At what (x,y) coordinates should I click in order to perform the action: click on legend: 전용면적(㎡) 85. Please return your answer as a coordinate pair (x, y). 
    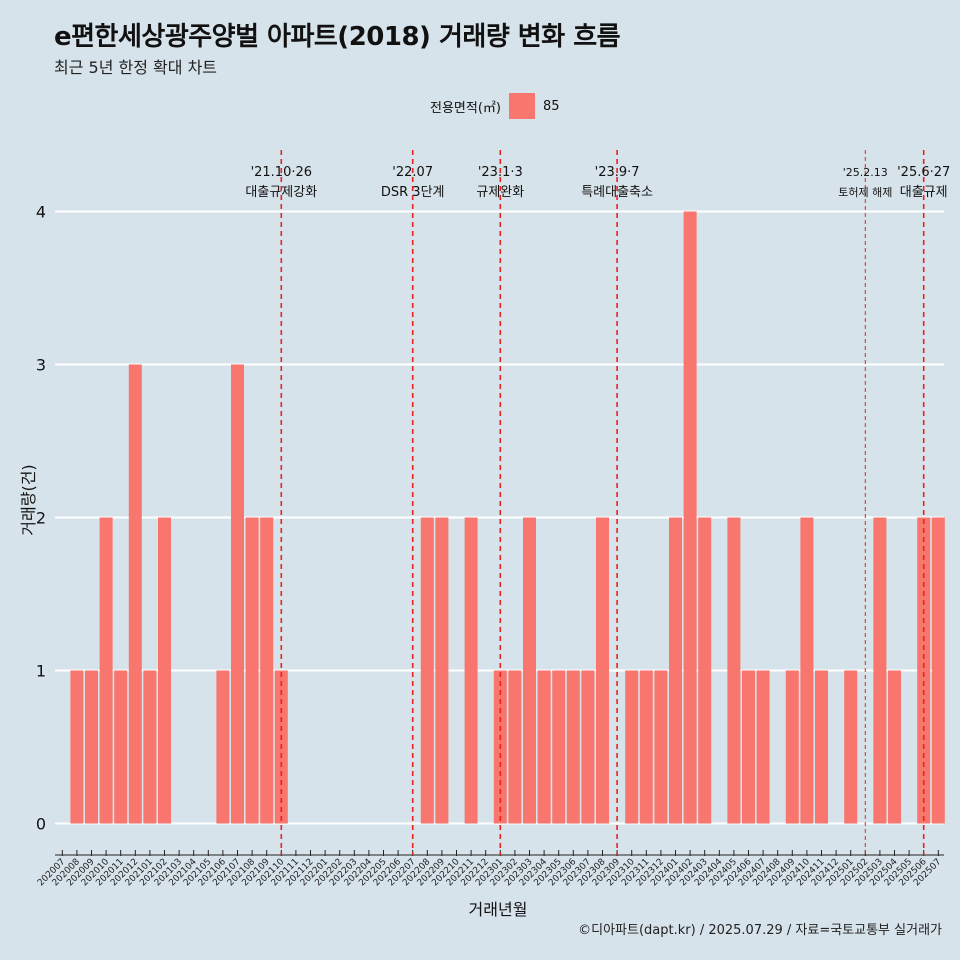
    Looking at the image, I should click on (495, 106).